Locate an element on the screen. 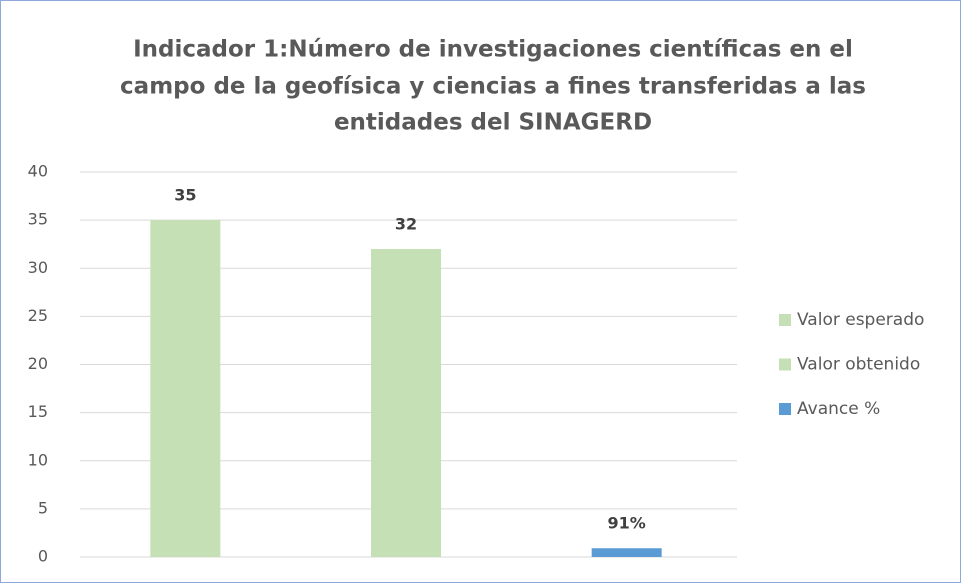 Image resolution: width=961 pixels, height=583 pixels. y-tick-label: 30 is located at coordinates (38, 267).